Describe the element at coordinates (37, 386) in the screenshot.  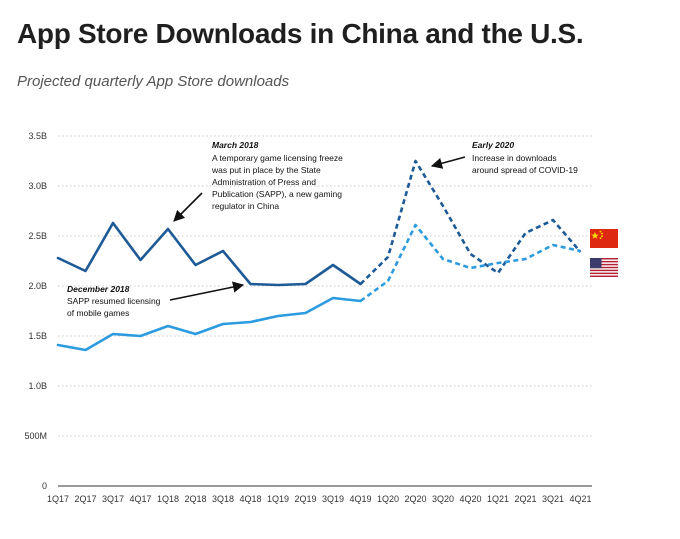
I see `y-tick-label: 1.0B` at that location.